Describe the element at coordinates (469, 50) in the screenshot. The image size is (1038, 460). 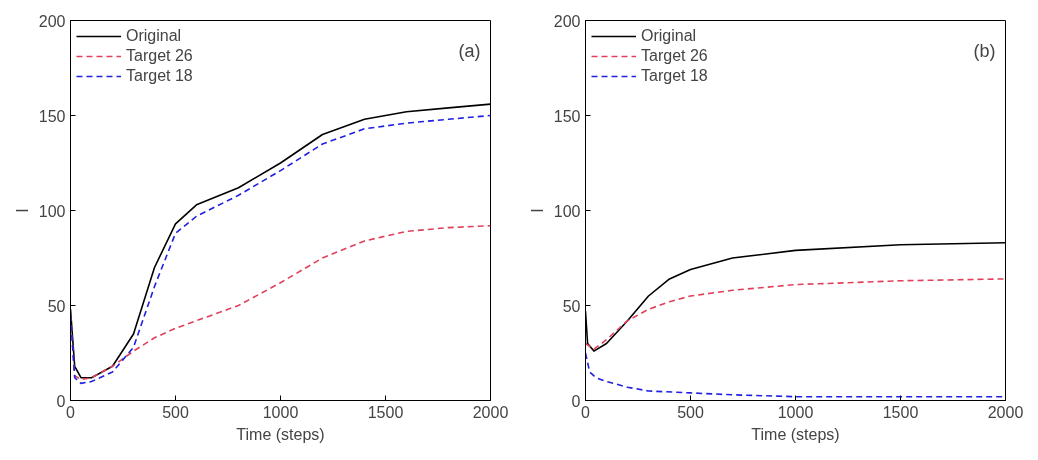
I see `annotation: (a)` at that location.